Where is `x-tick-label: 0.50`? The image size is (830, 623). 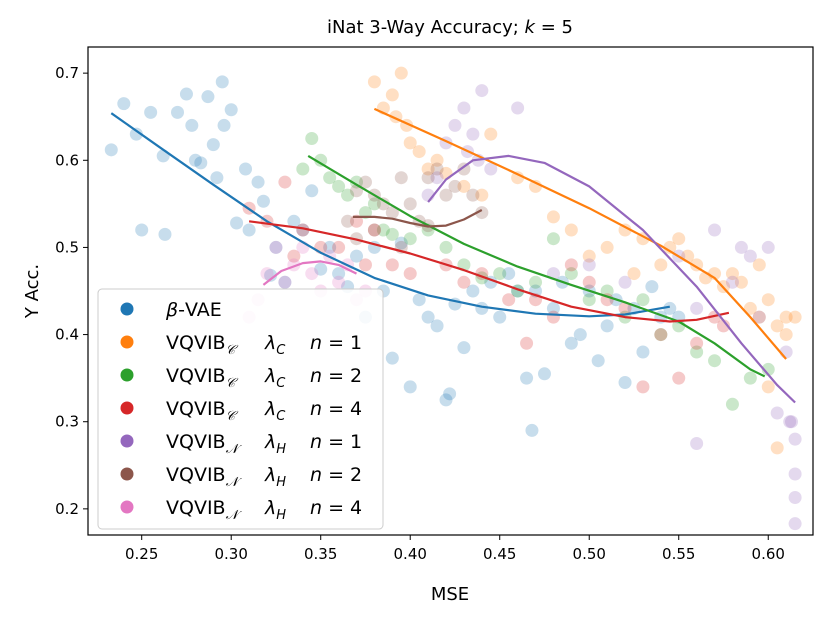
x-tick-label: 0.50 is located at coordinates (589, 554).